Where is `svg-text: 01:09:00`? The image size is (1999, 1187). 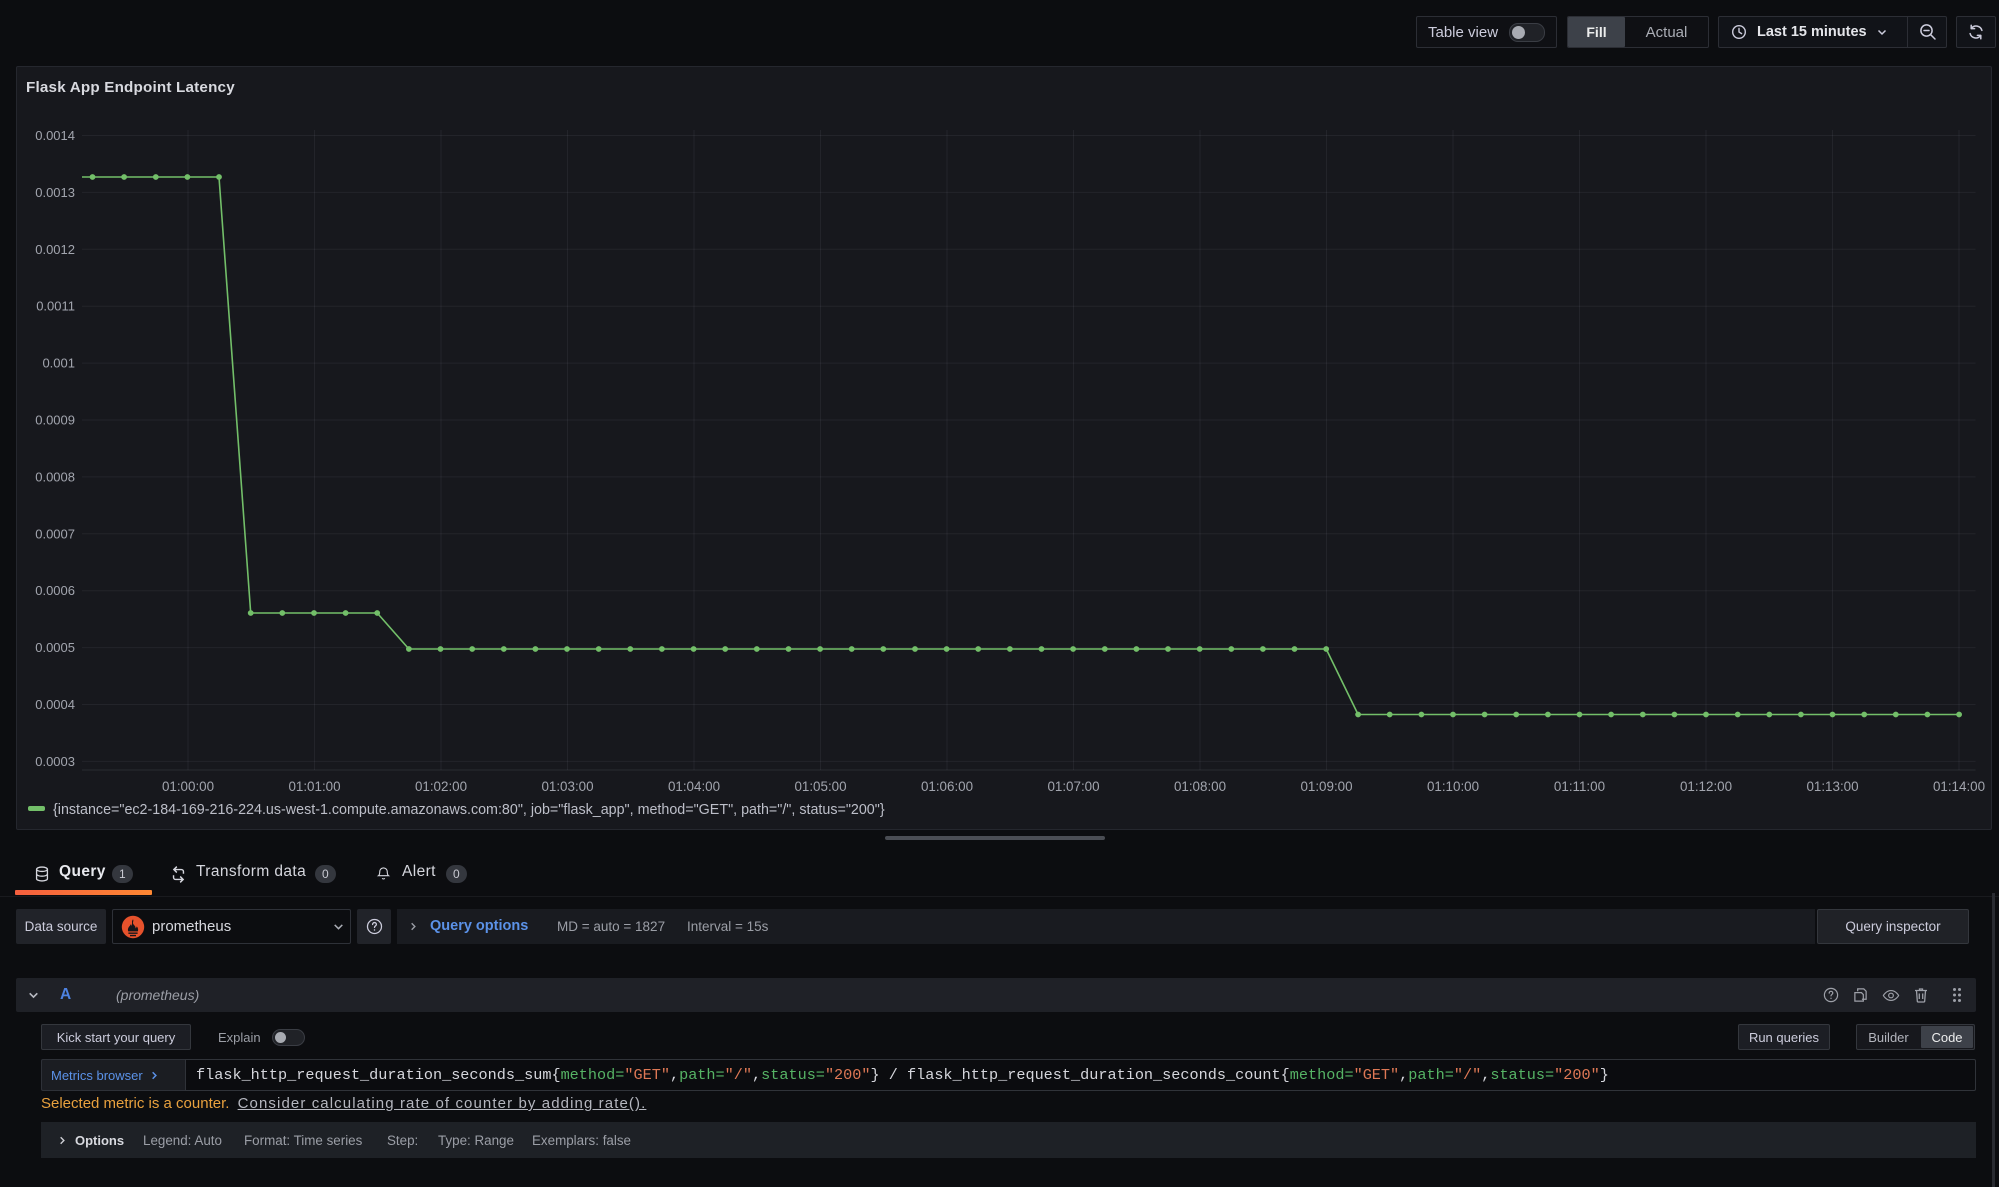
svg-text: 01:09:00 is located at coordinates (1326, 786).